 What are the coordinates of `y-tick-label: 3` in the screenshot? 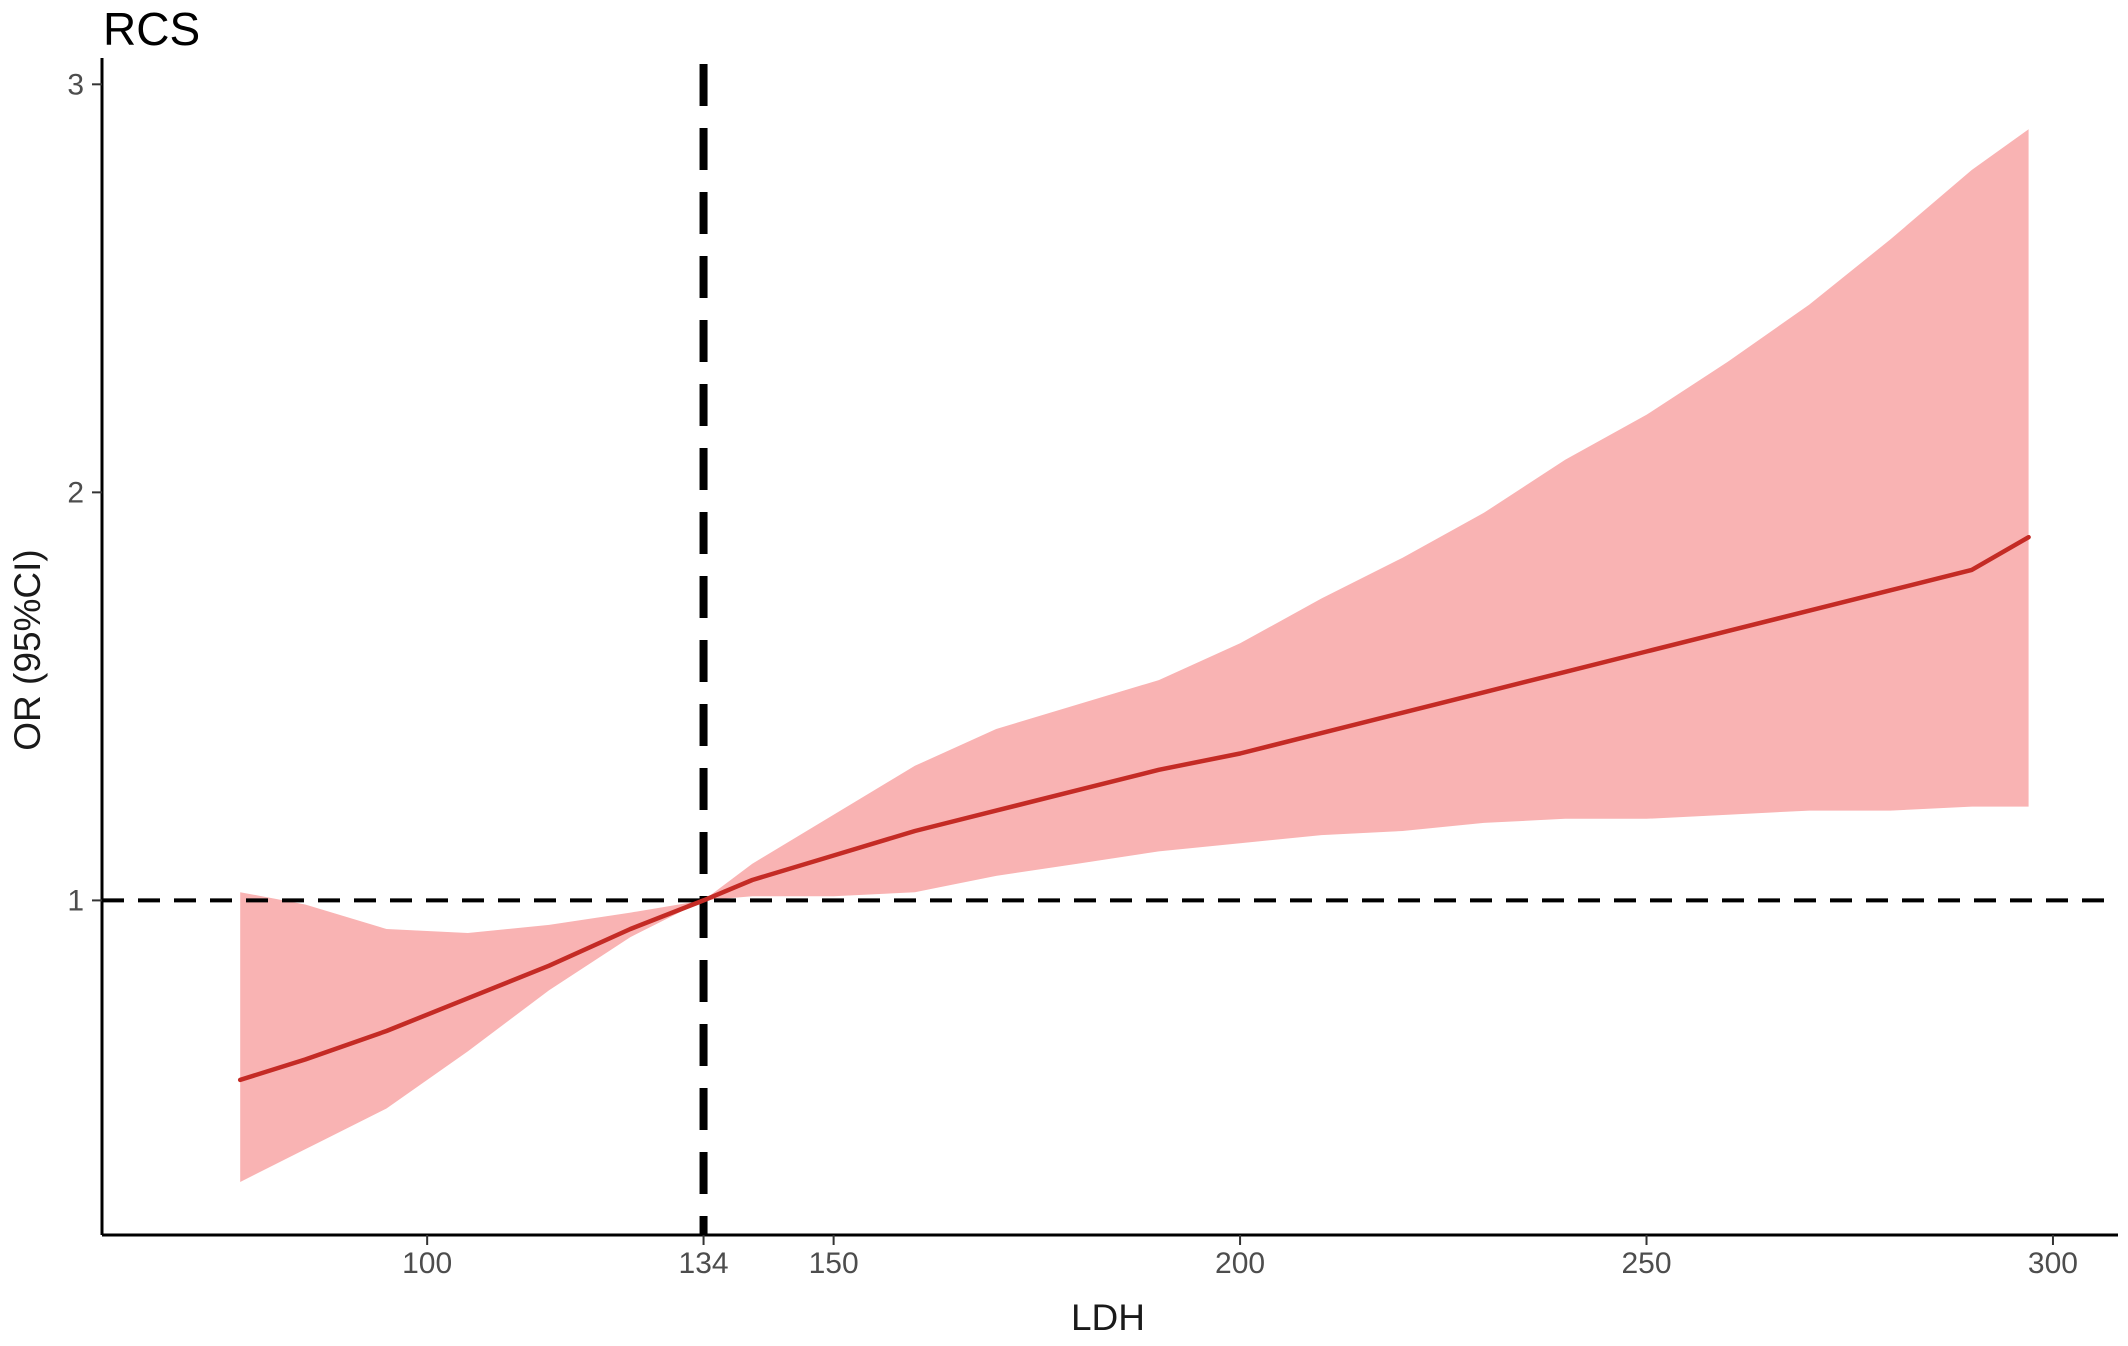 It's located at (75, 84).